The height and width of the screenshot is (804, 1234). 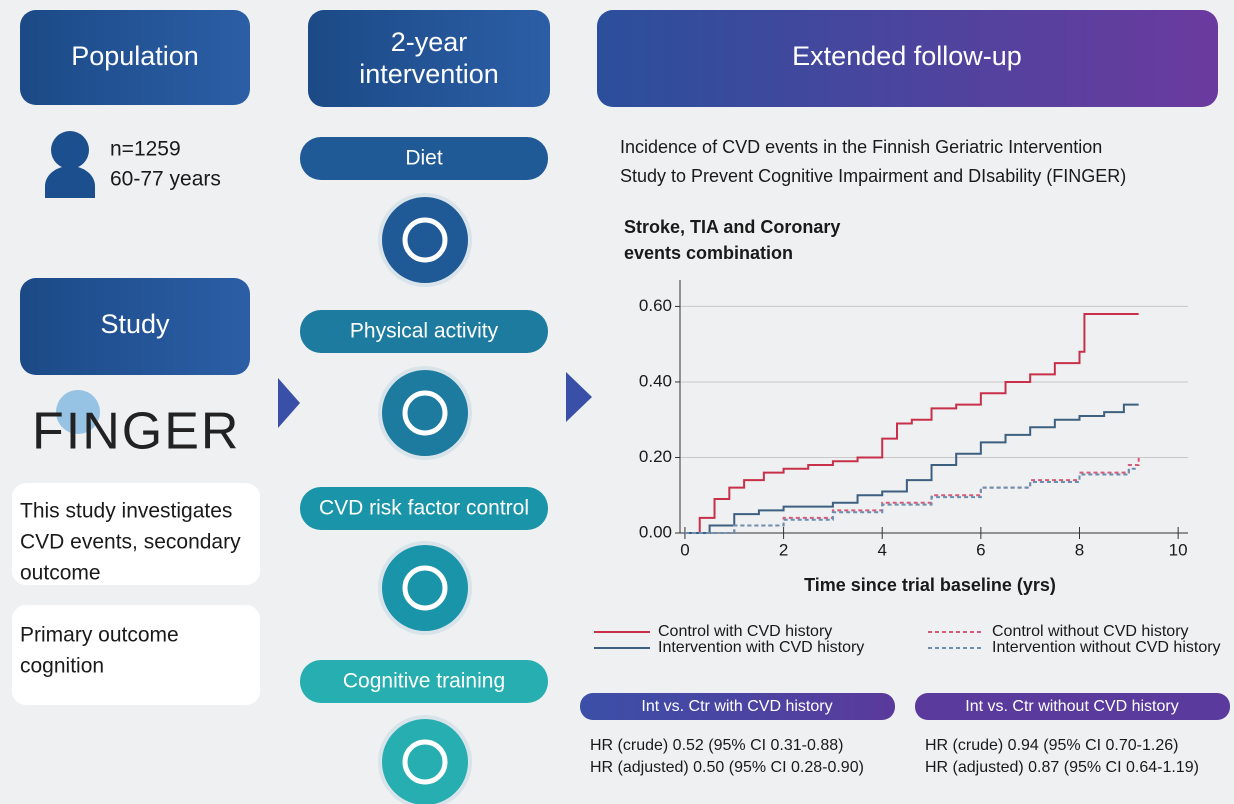 What do you see at coordinates (732, 227) in the screenshot?
I see `chart-title: Stroke, TIA and Coronary` at bounding box center [732, 227].